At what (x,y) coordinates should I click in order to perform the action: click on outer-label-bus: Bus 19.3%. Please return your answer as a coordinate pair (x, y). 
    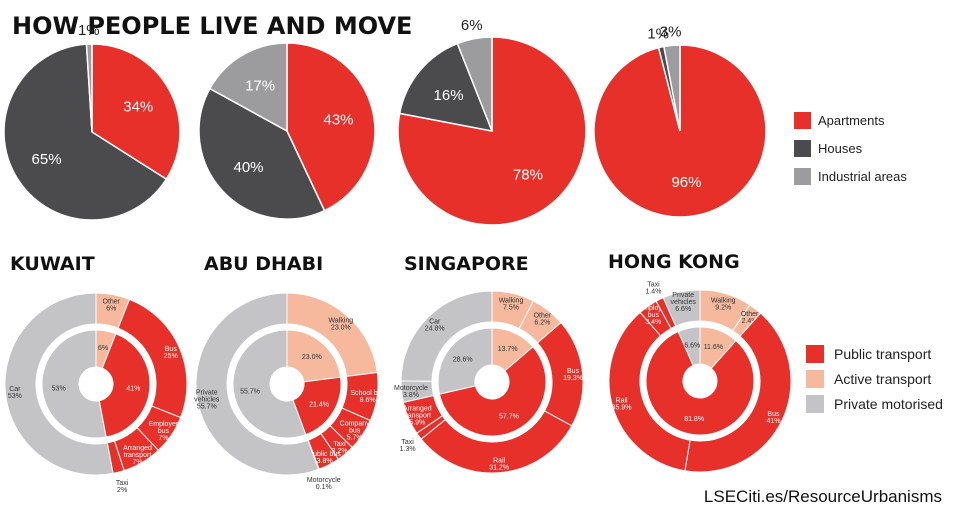
    Looking at the image, I should click on (573, 375).